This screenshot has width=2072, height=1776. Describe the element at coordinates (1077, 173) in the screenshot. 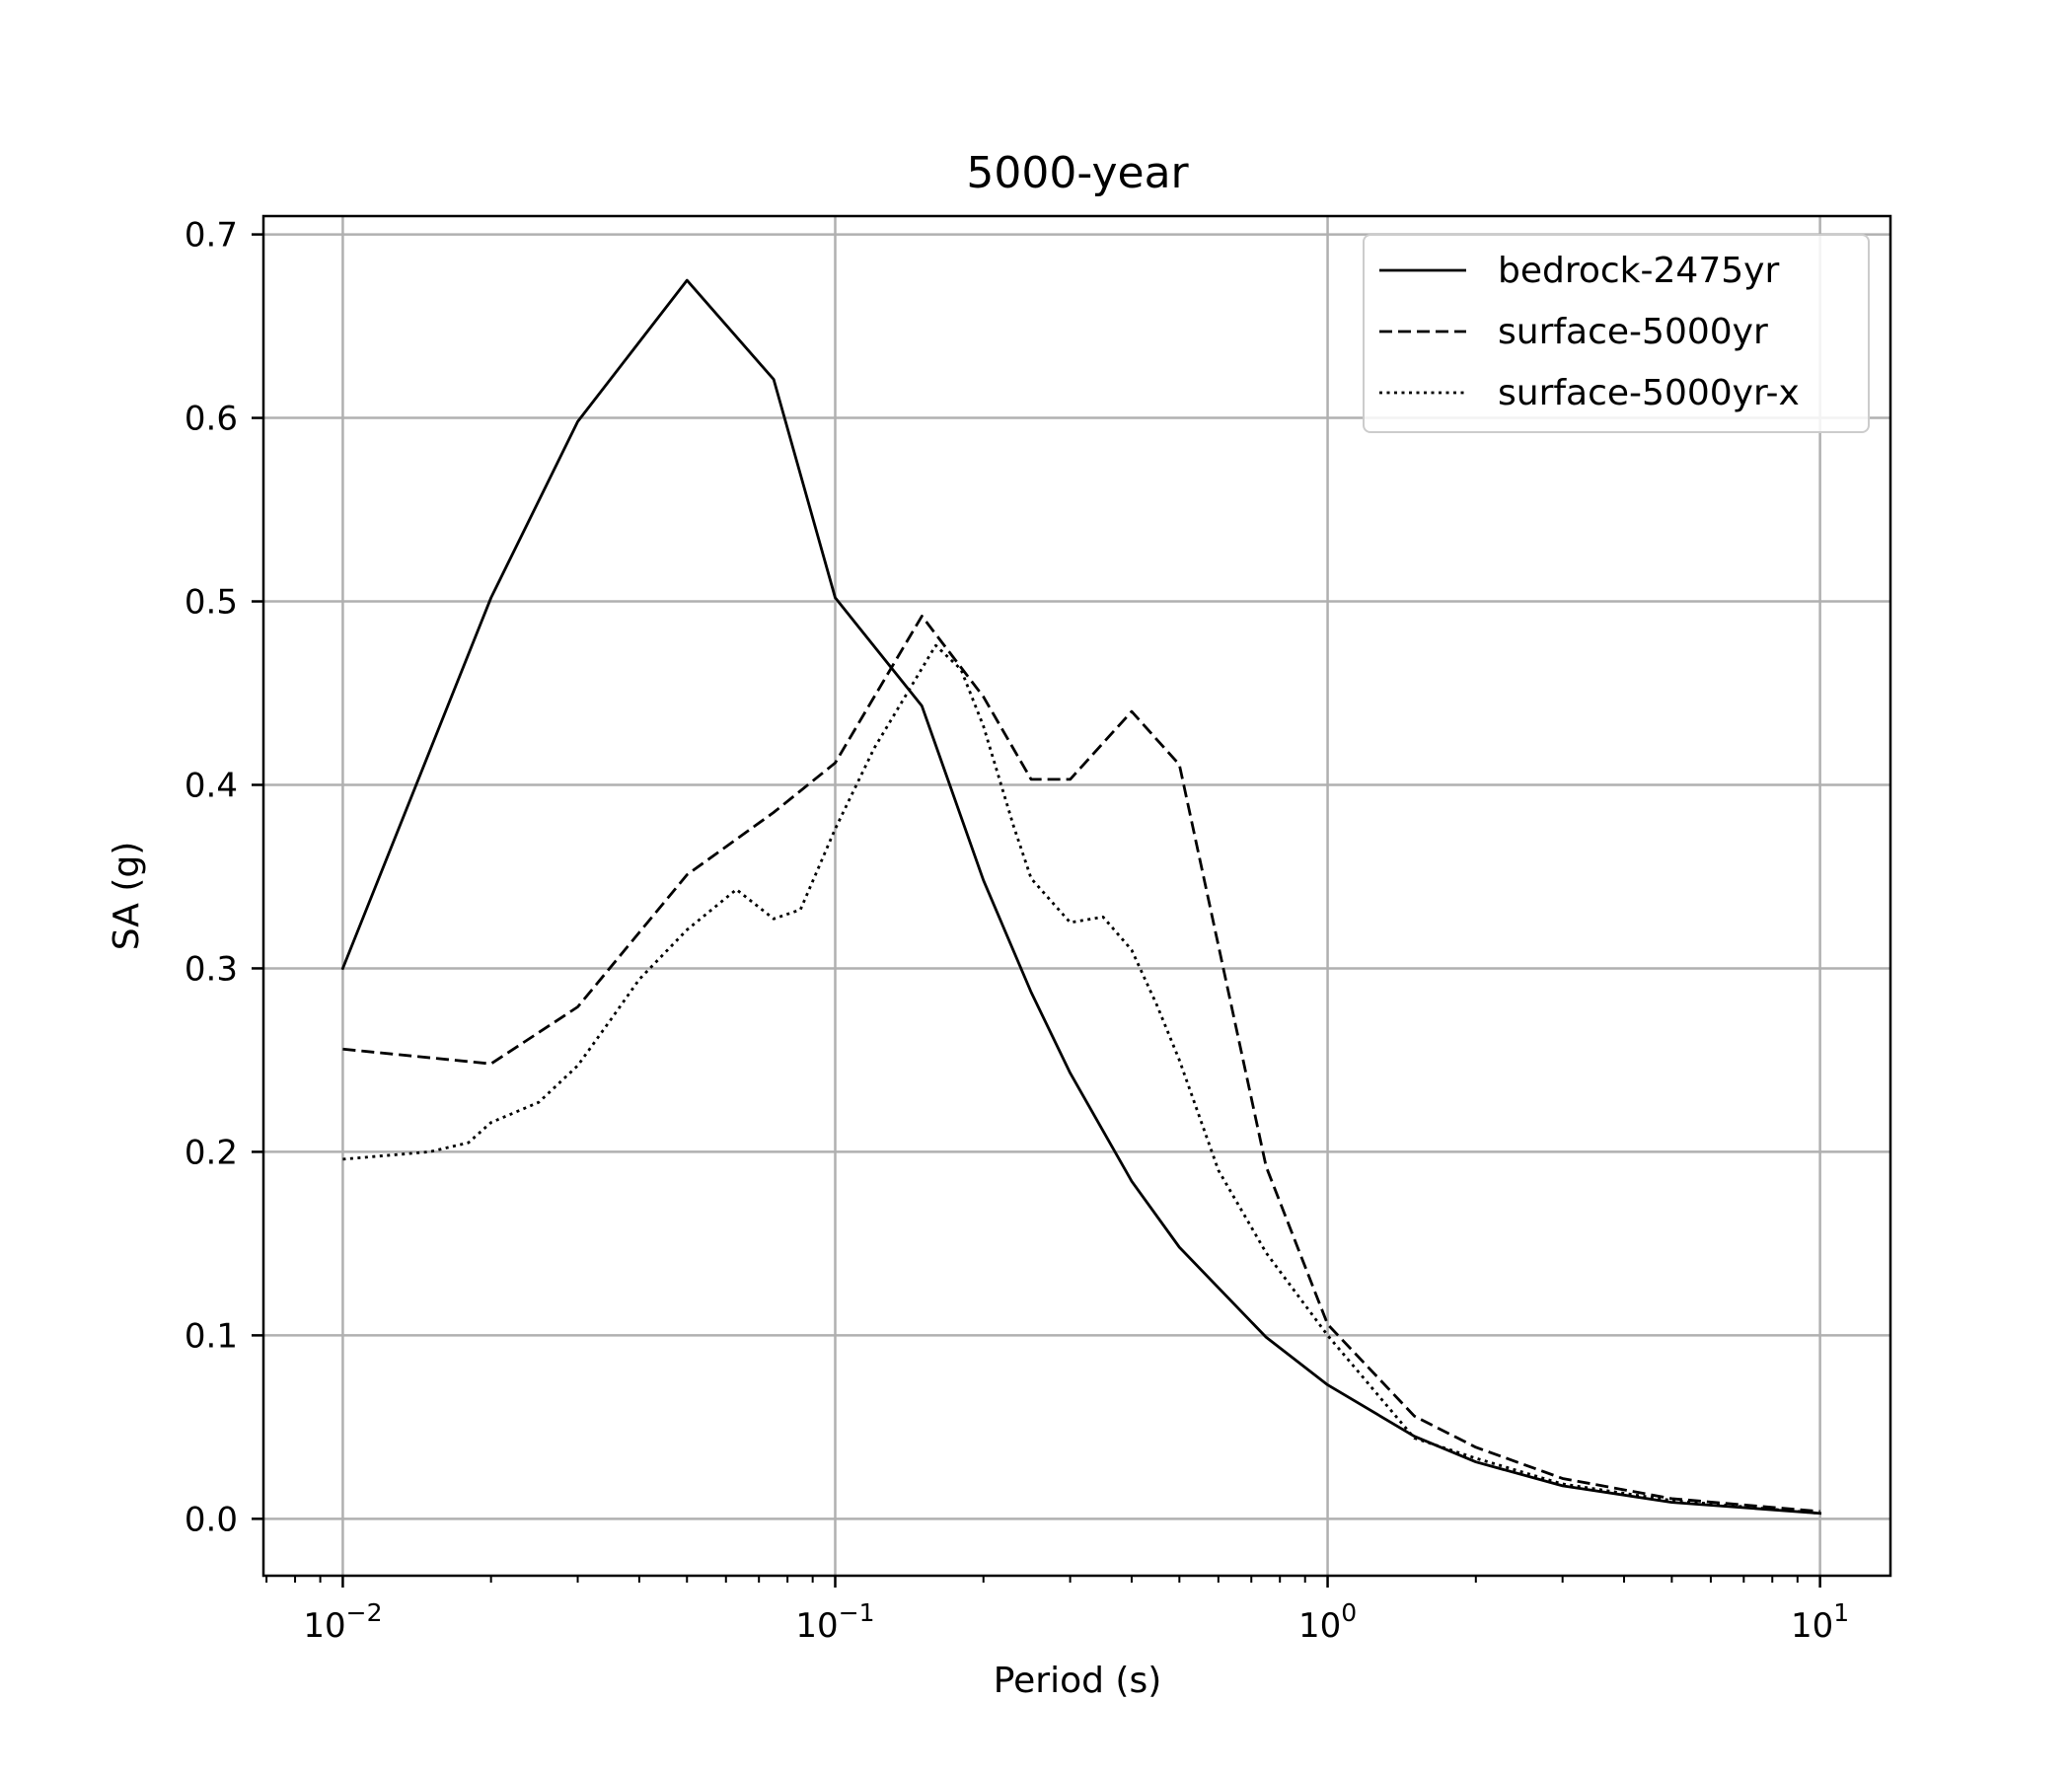

I see `chart-title: 5000-year` at that location.